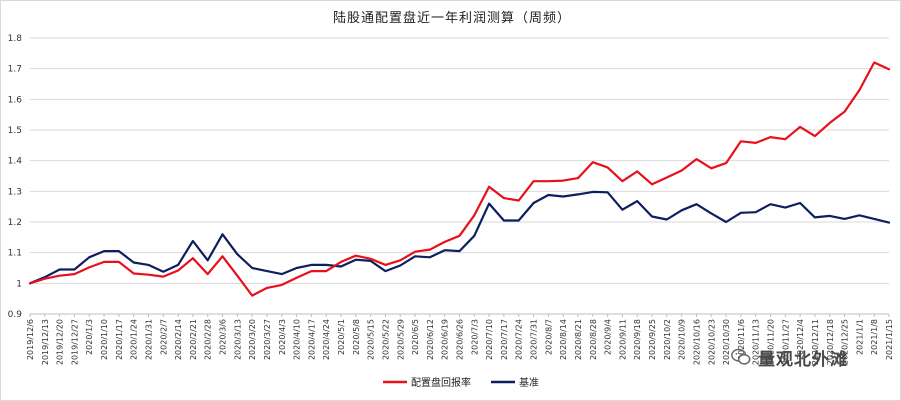 Image resolution: width=901 pixels, height=401 pixels. Describe the element at coordinates (667, 339) in the screenshot. I see `x-tick-label: 2020/10/2` at that location.